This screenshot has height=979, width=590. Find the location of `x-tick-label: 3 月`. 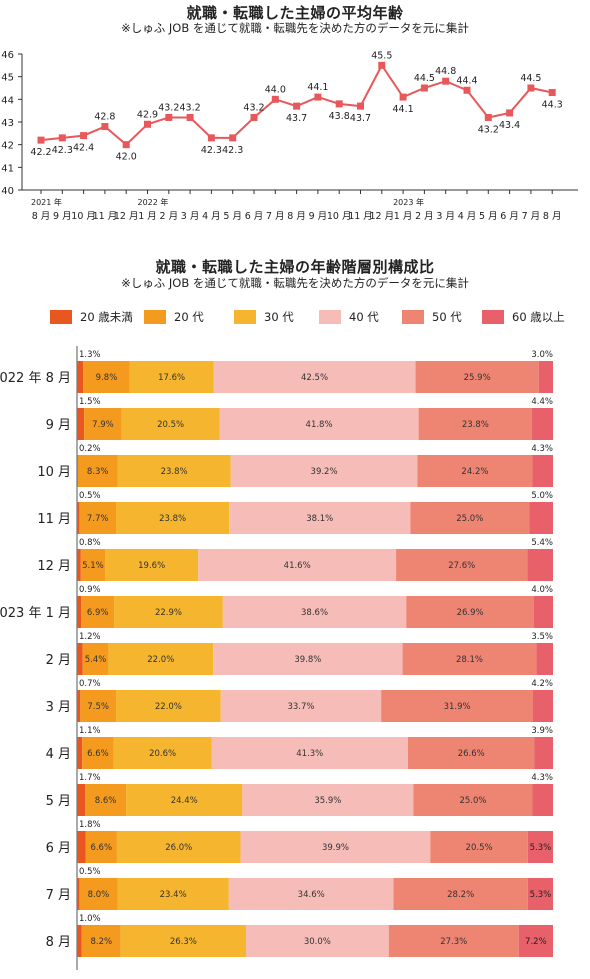

x-tick-label: 3 月 is located at coordinates (190, 216).